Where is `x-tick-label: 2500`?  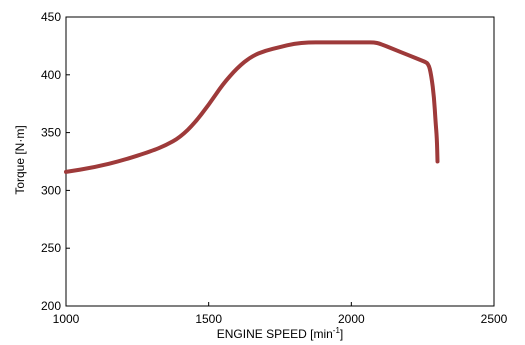
x-tick-label: 2500 is located at coordinates (494, 319).